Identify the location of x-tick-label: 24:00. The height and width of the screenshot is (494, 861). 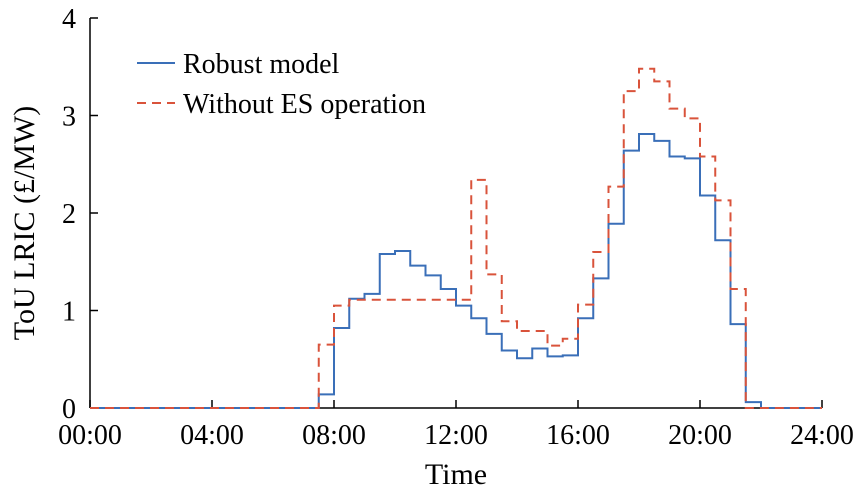
(822, 435).